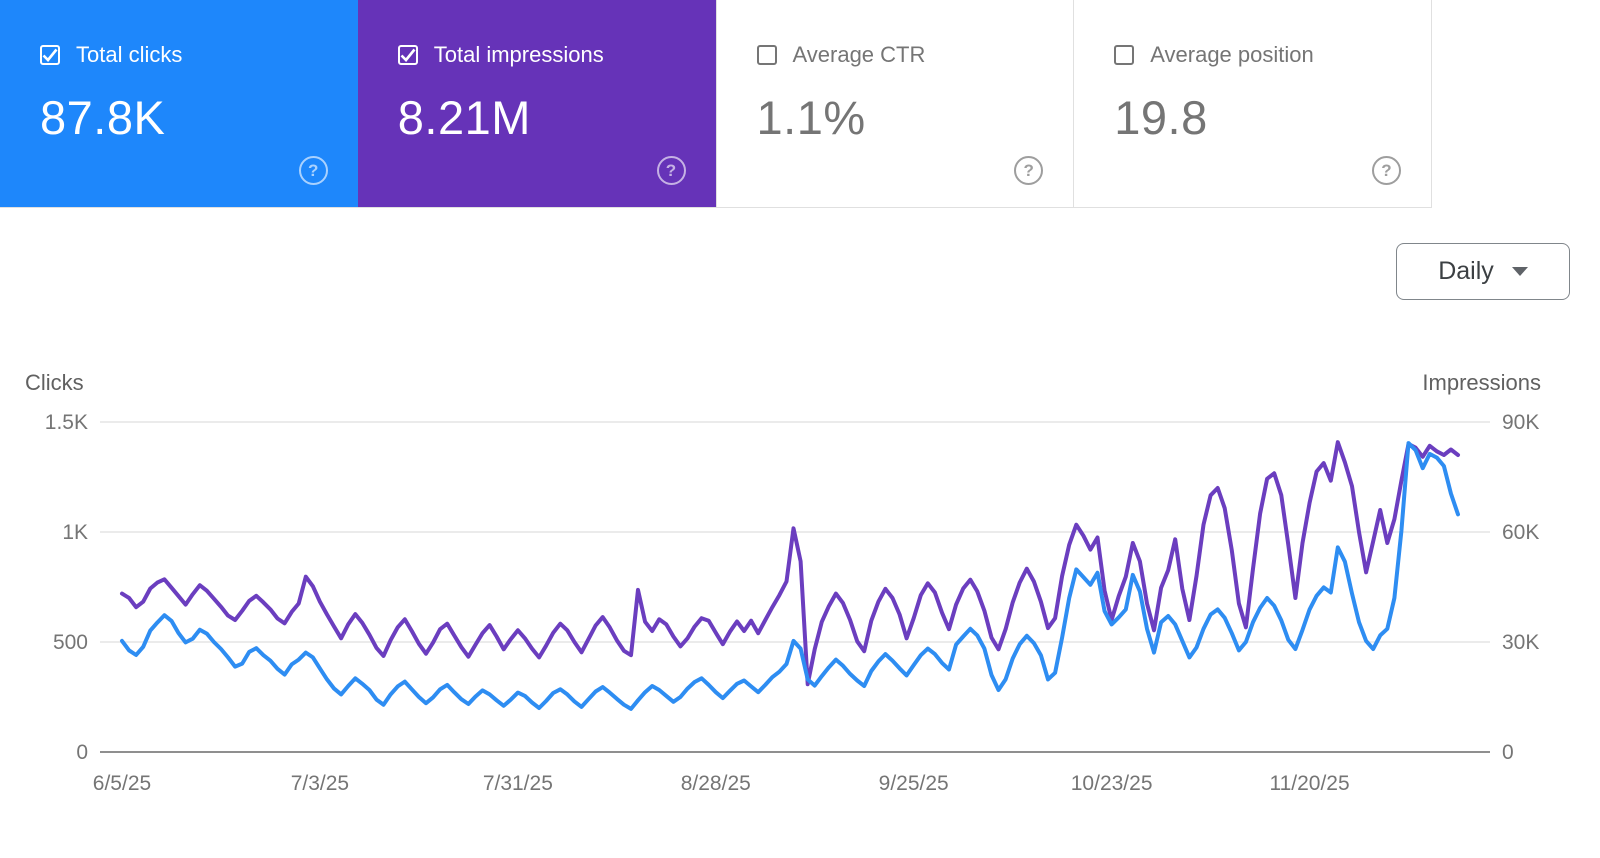 This screenshot has height=858, width=1600. I want to click on card-label-row: Average CTR, so click(915, 55).